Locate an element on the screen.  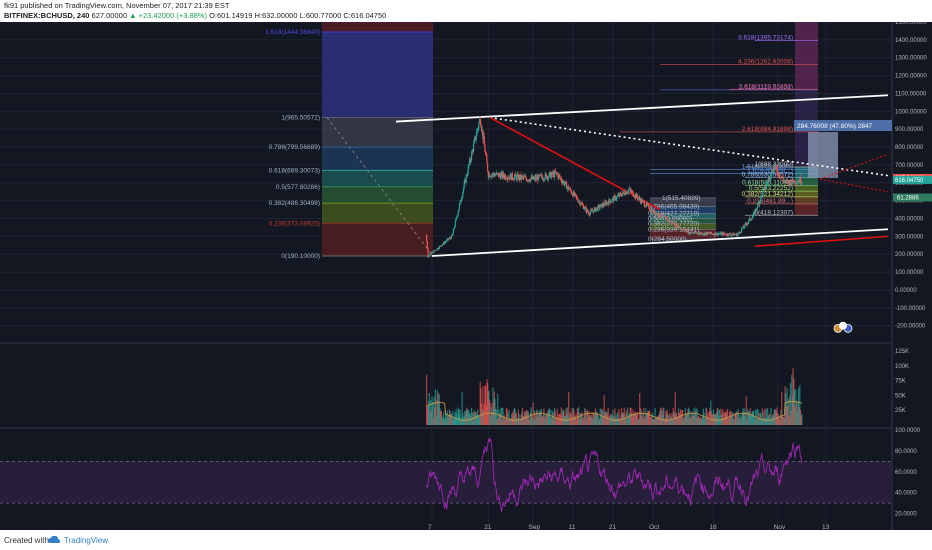
time-tick-label: Oct is located at coordinates (654, 527).